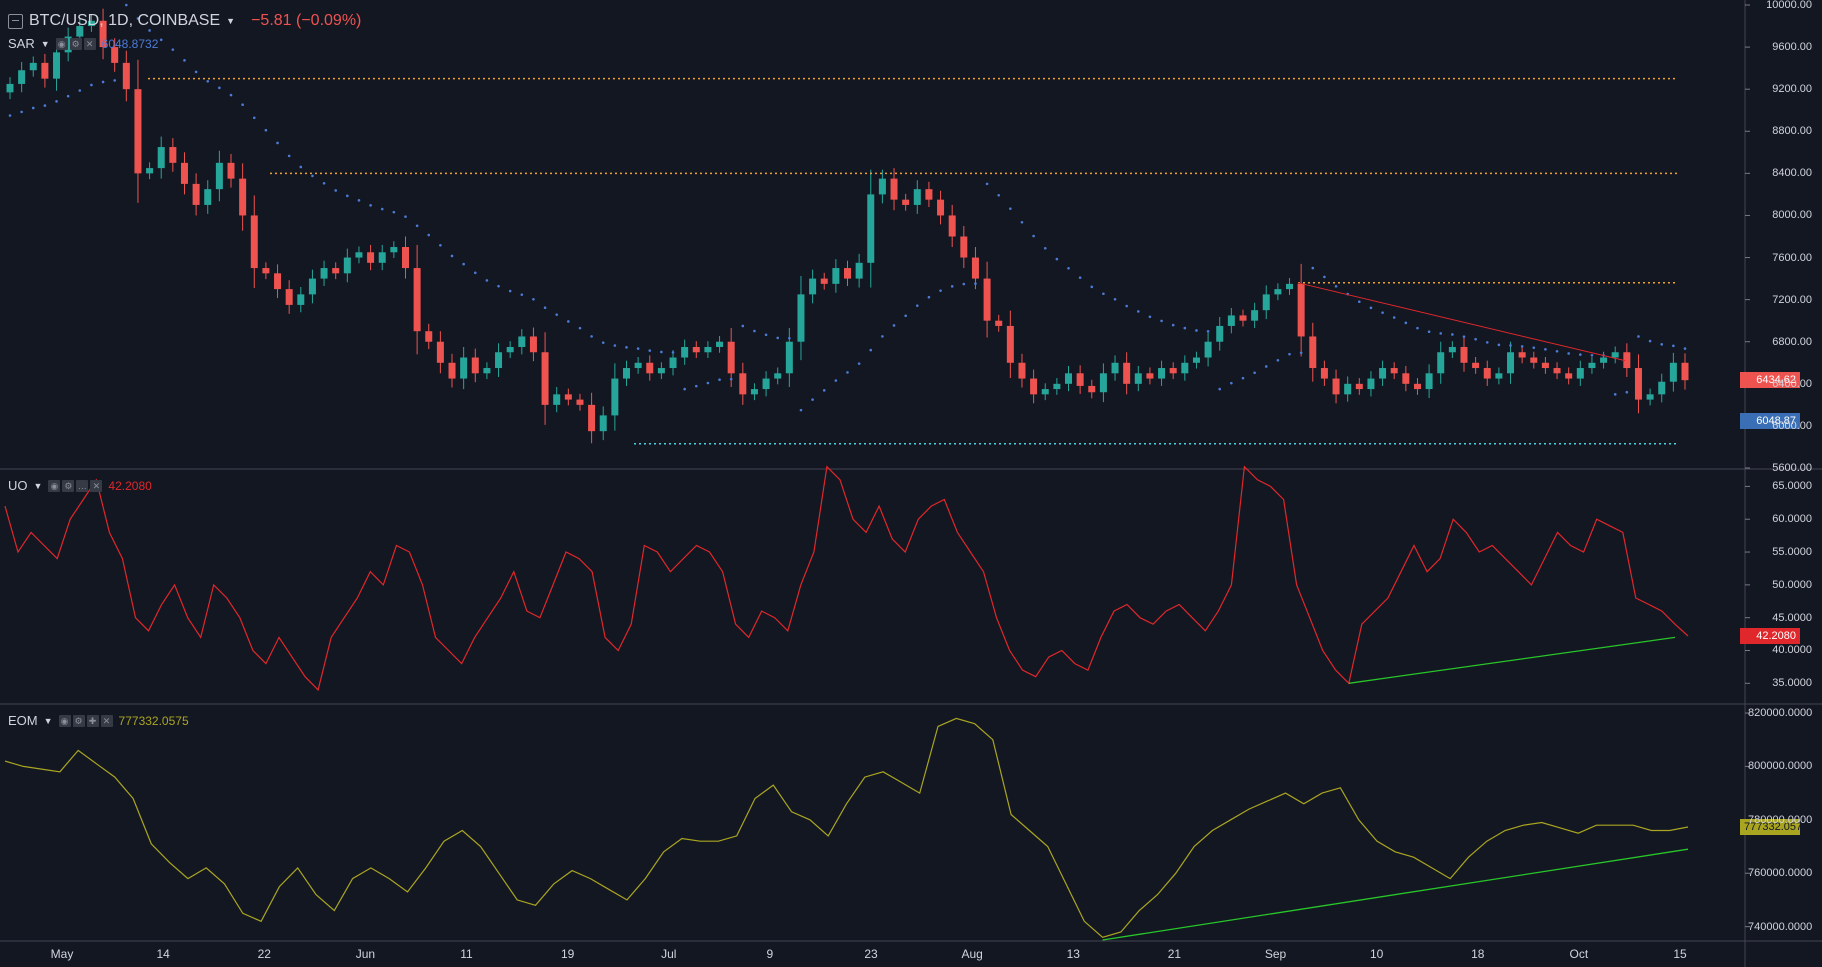  What do you see at coordinates (21, 43) in the screenshot?
I see `sar-label: SAR` at bounding box center [21, 43].